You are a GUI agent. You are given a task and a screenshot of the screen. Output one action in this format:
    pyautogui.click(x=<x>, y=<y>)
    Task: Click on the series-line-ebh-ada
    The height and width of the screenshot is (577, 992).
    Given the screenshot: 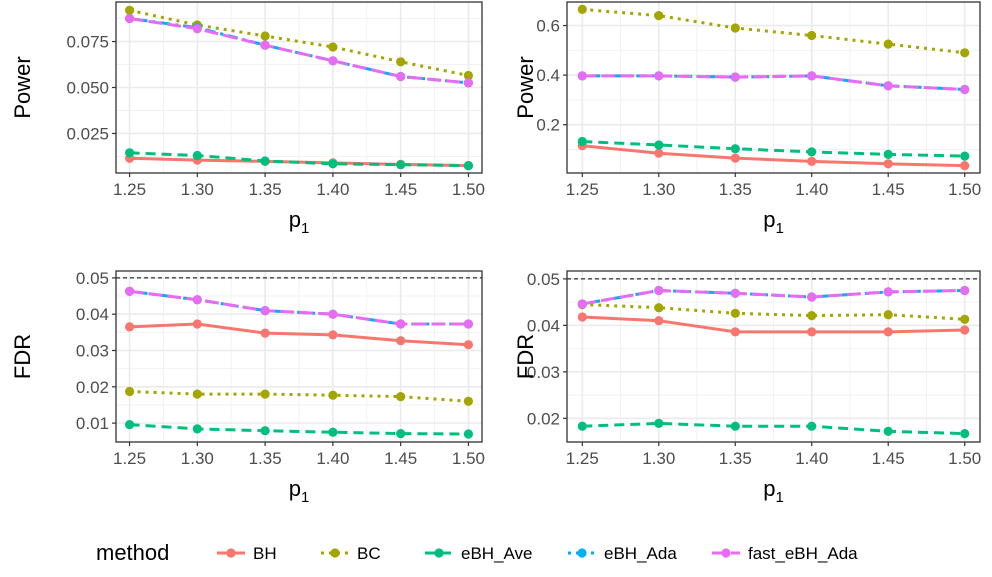 What is the action you would take?
    pyautogui.click(x=299, y=307)
    